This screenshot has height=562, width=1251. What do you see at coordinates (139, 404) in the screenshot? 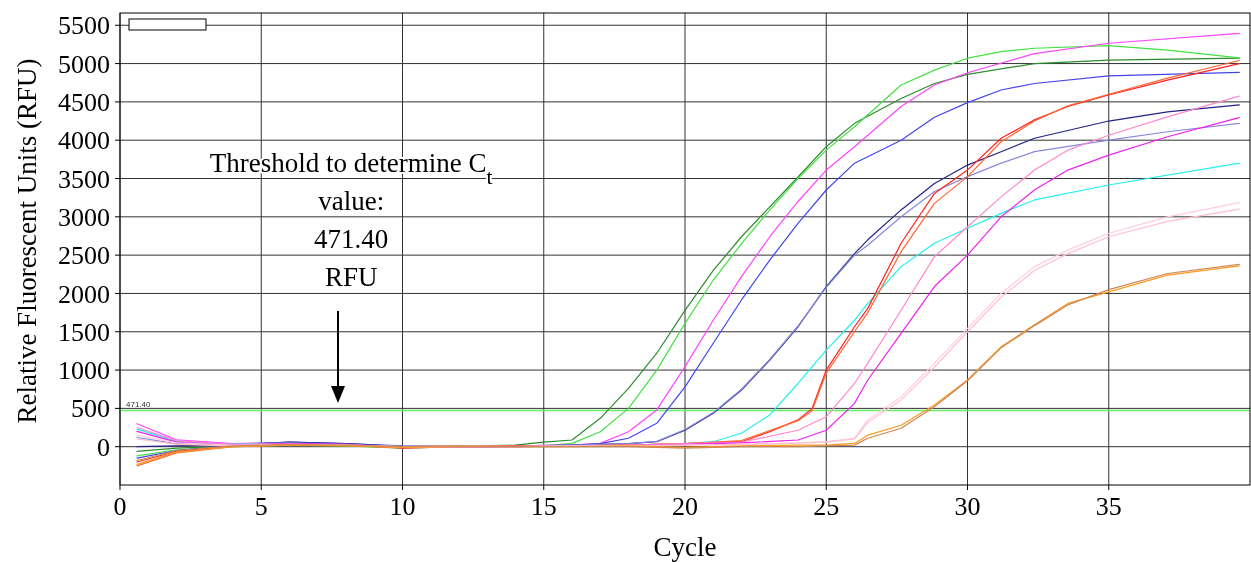
I see `ref-line-label: 471.40` at bounding box center [139, 404].